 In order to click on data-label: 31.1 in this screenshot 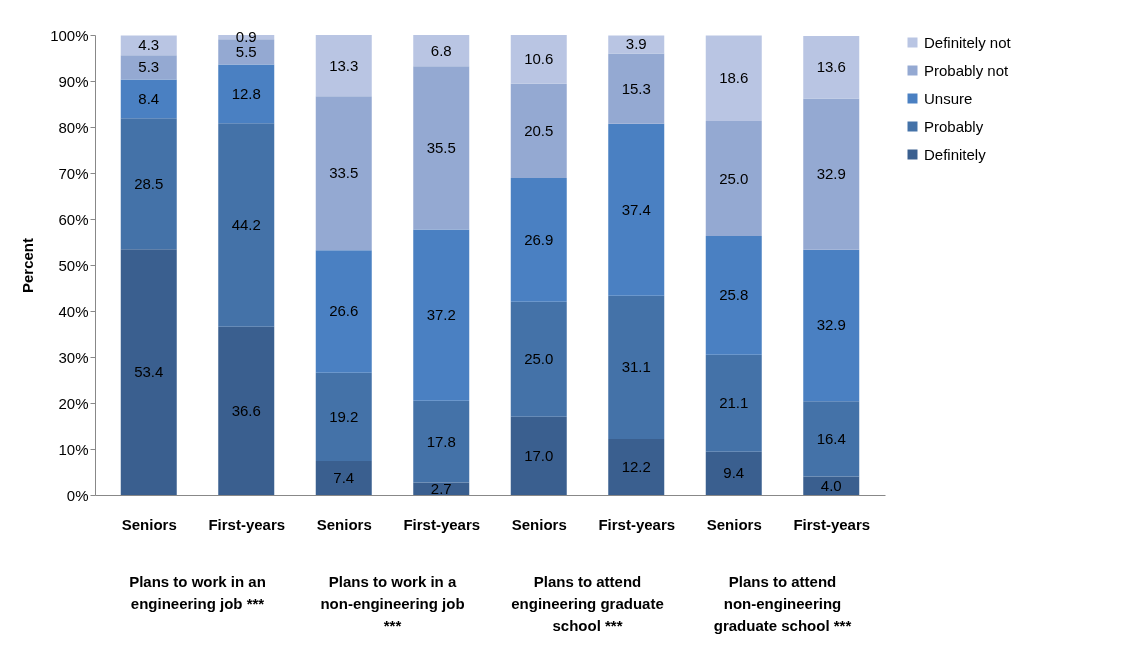, I will do `click(636, 367)`.